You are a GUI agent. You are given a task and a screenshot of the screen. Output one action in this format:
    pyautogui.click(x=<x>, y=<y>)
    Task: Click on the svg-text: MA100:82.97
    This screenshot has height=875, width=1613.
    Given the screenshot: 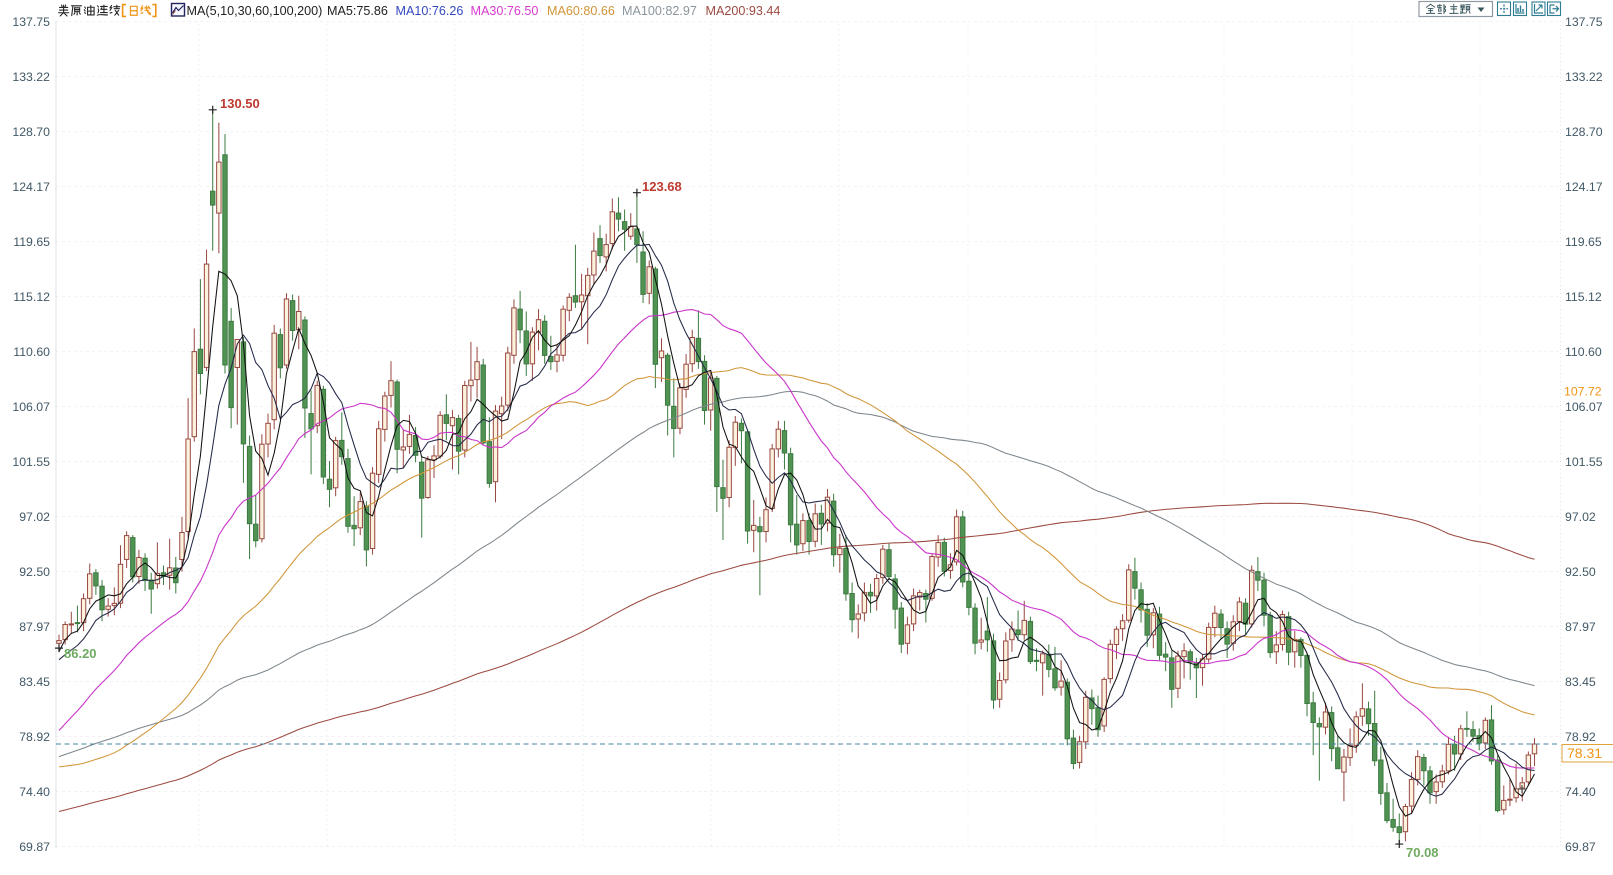 What is the action you would take?
    pyautogui.click(x=659, y=11)
    